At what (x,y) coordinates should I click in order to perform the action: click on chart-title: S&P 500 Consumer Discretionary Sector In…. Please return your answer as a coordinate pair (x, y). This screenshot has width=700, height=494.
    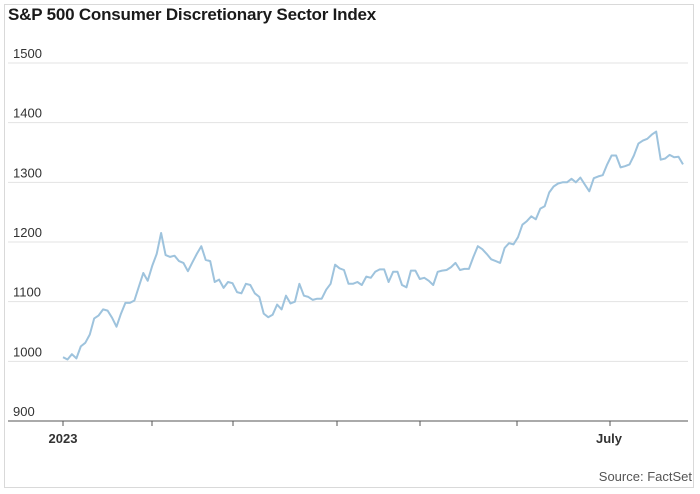
    Looking at the image, I should click on (192, 14).